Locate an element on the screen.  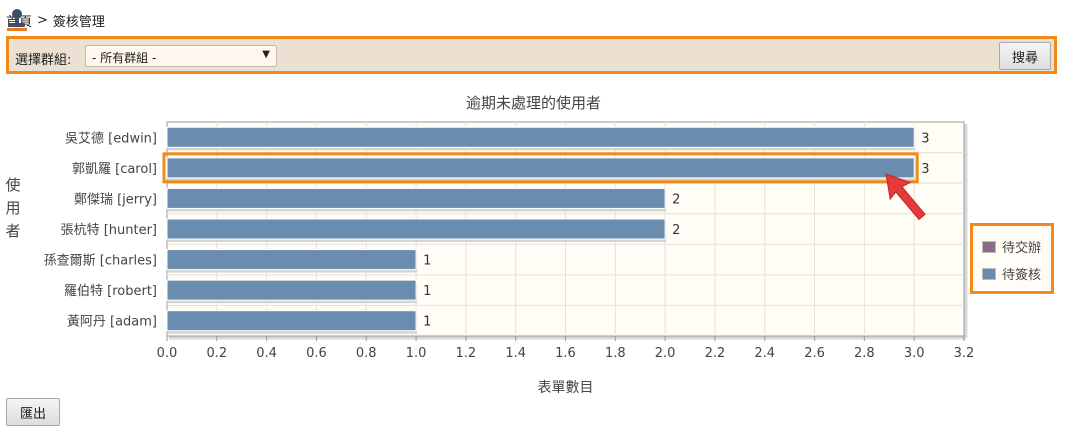
breadcrumb: 首頁 > 簽核管理 is located at coordinates (55, 20).